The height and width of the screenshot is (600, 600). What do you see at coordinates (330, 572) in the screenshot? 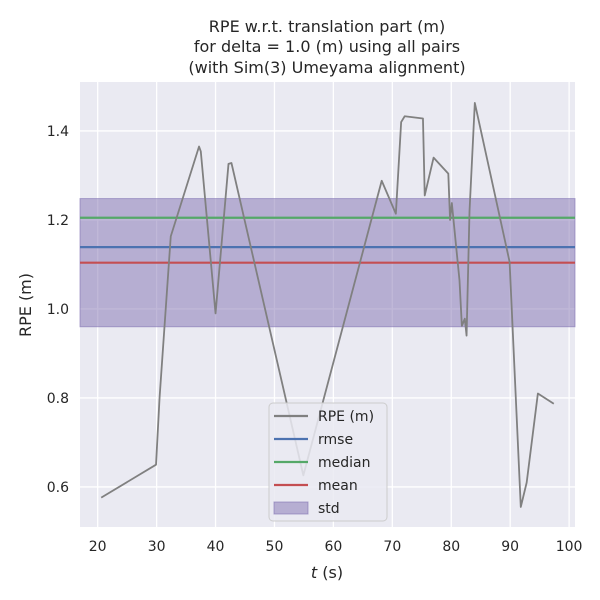
I see `x-axis-label-unit: (s)` at bounding box center [330, 572].